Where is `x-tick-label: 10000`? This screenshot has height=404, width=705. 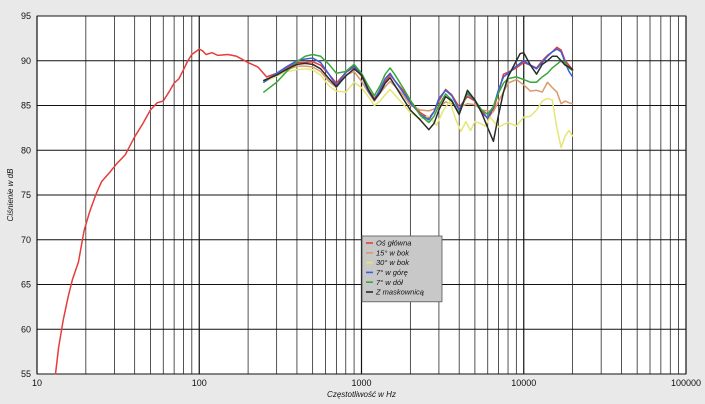
x-tick-label: 10000 is located at coordinates (523, 383).